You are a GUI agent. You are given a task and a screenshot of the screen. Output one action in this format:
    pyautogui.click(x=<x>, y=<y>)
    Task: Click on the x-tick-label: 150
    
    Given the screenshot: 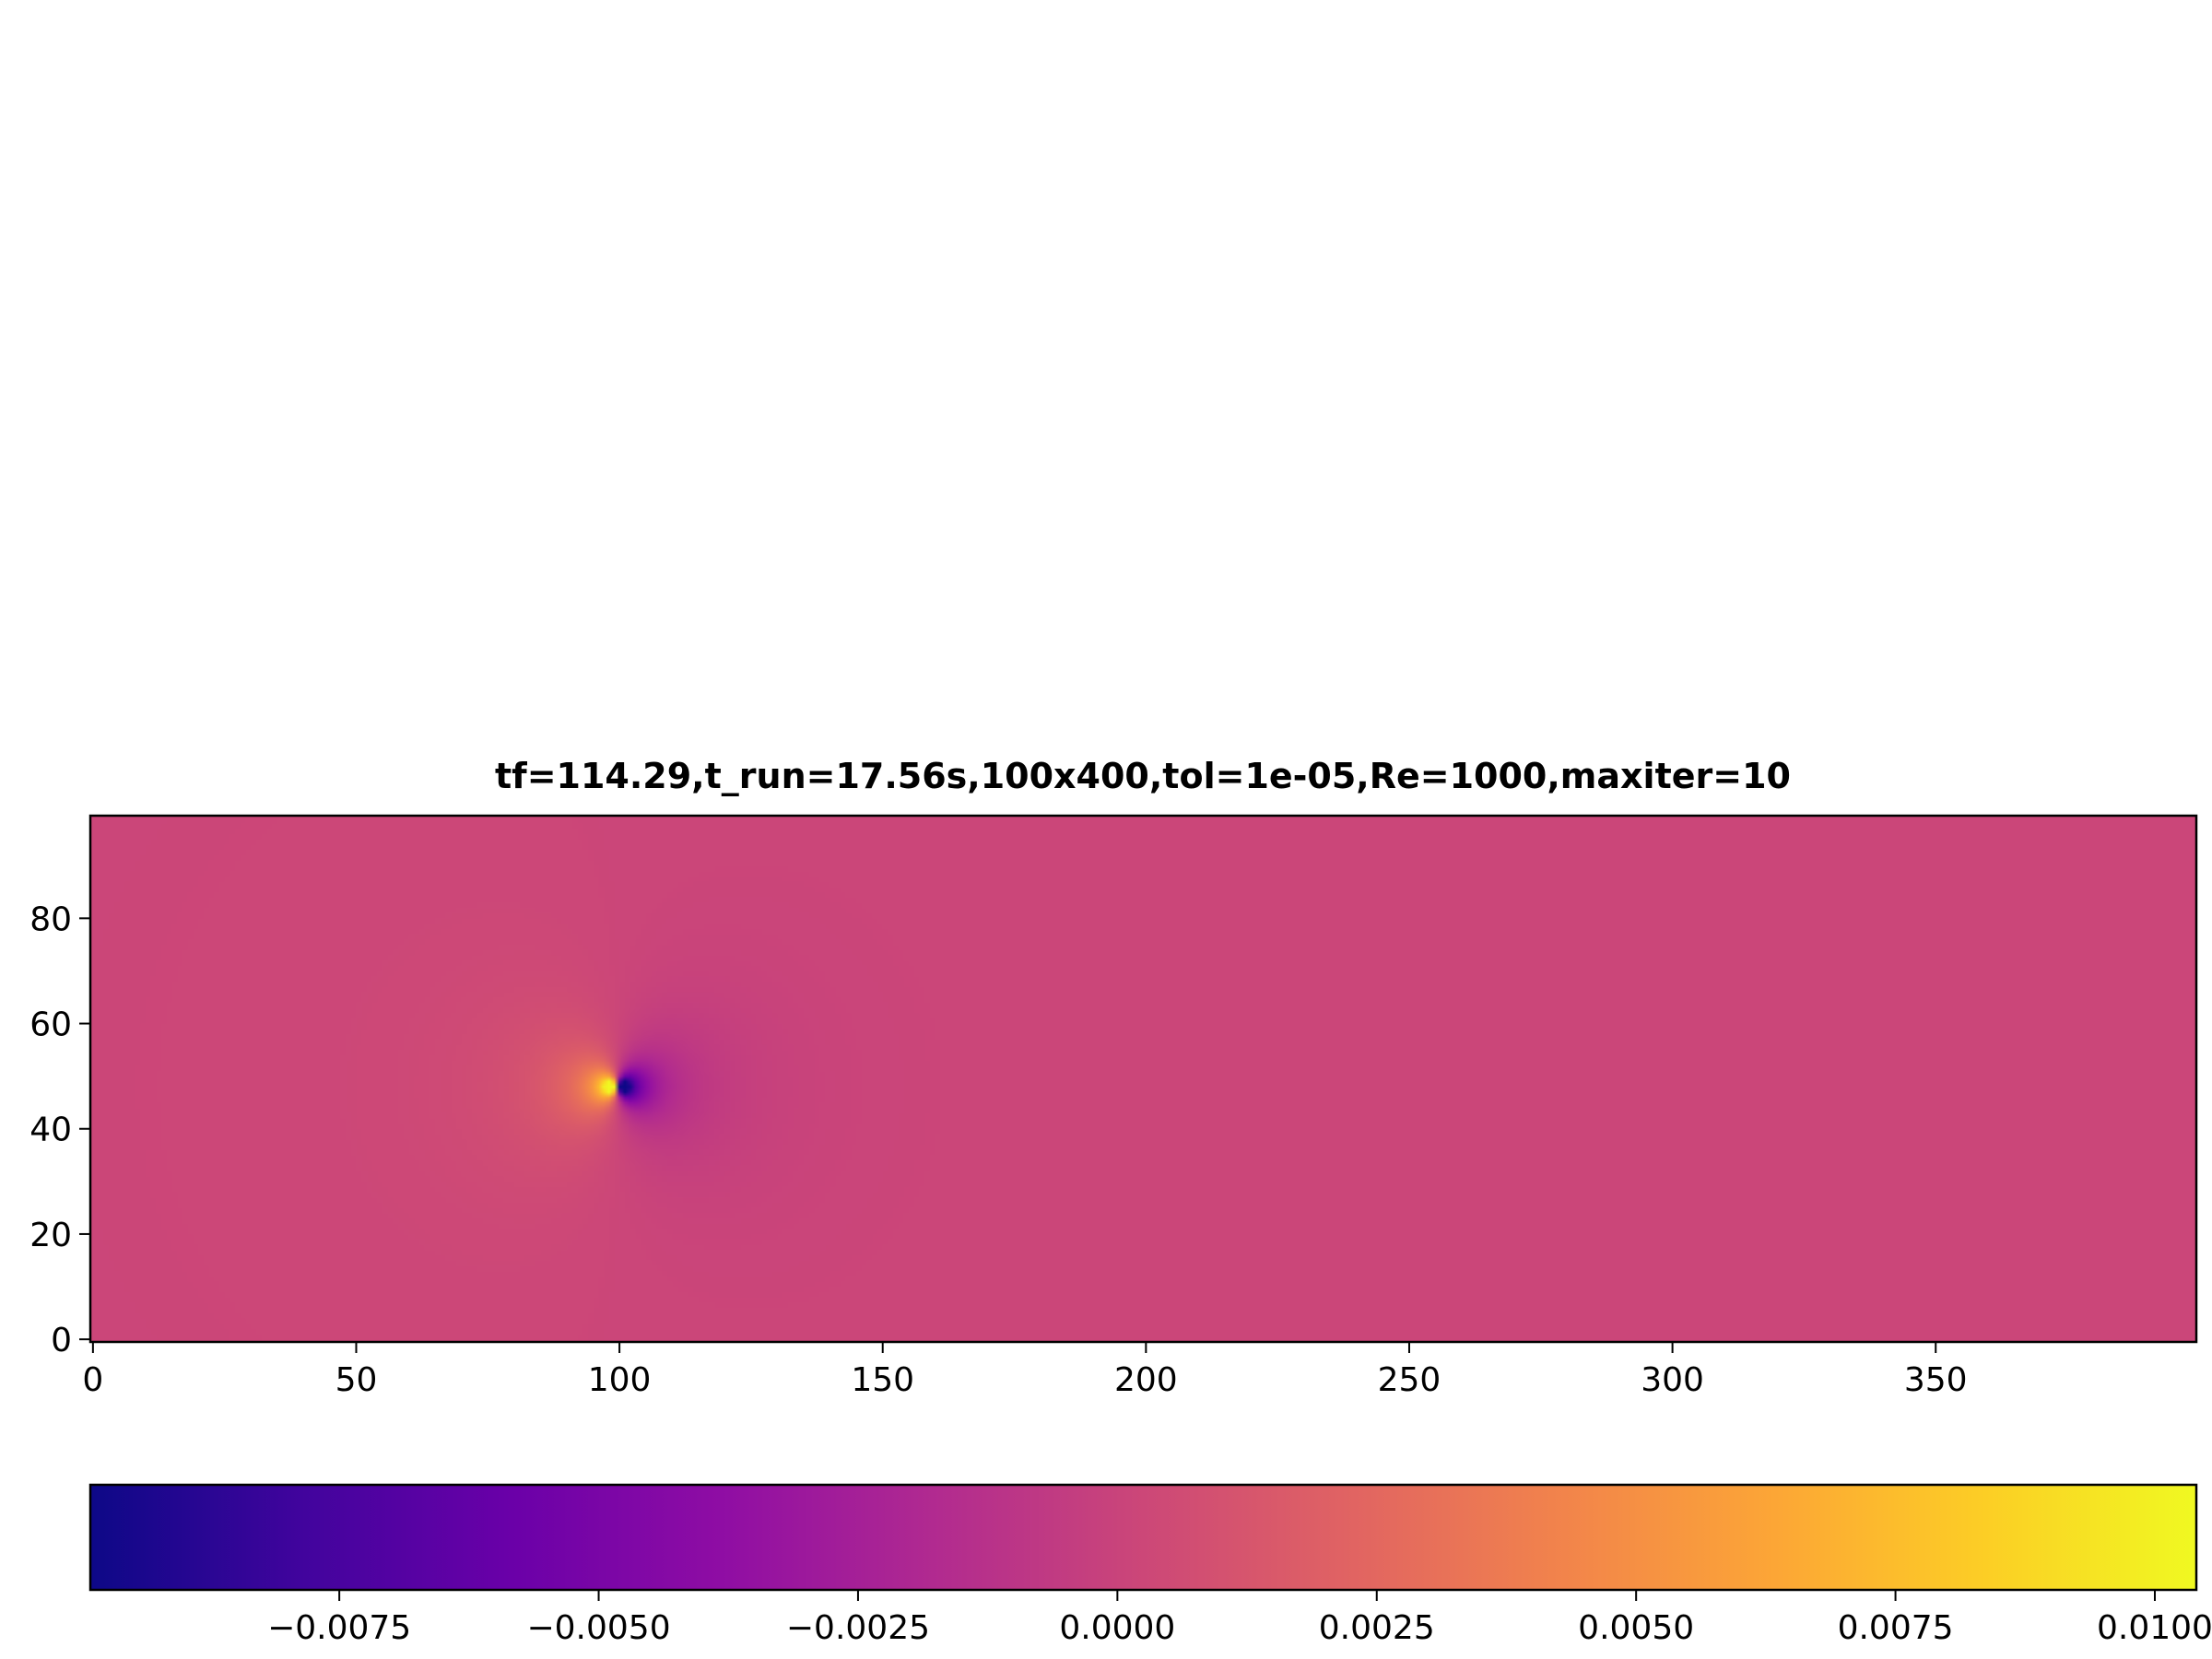 What is the action you would take?
    pyautogui.click(x=882, y=1380)
    